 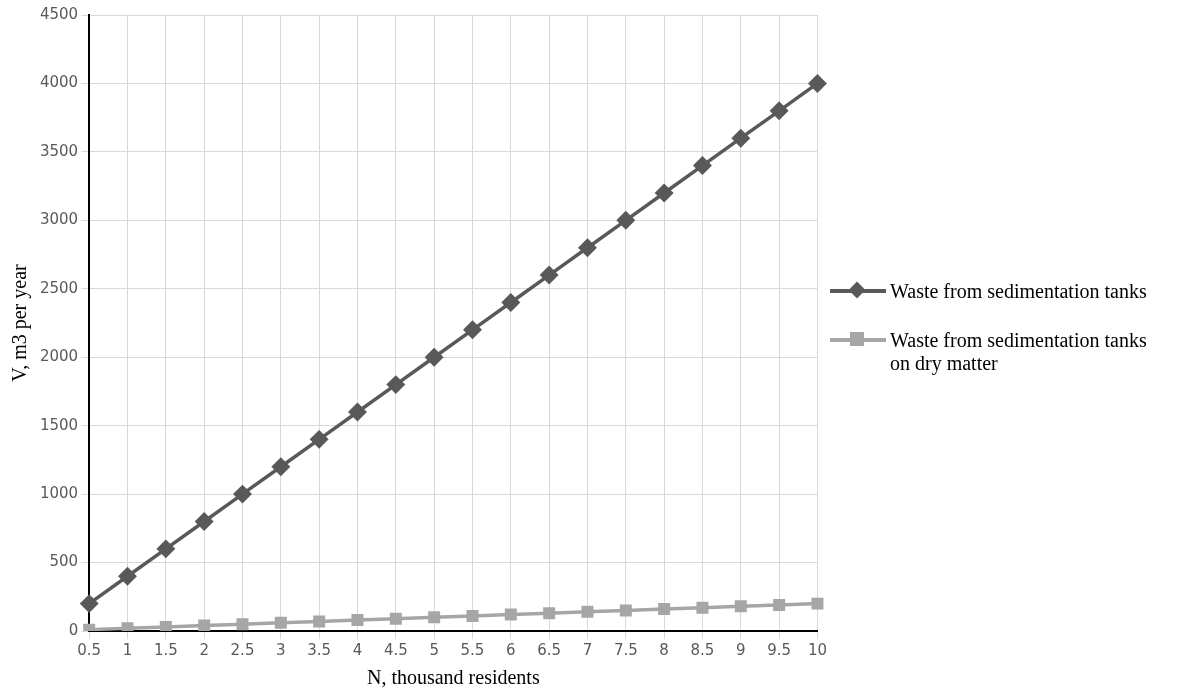 What do you see at coordinates (242, 649) in the screenshot?
I see `x-tick-label: 2.5` at bounding box center [242, 649].